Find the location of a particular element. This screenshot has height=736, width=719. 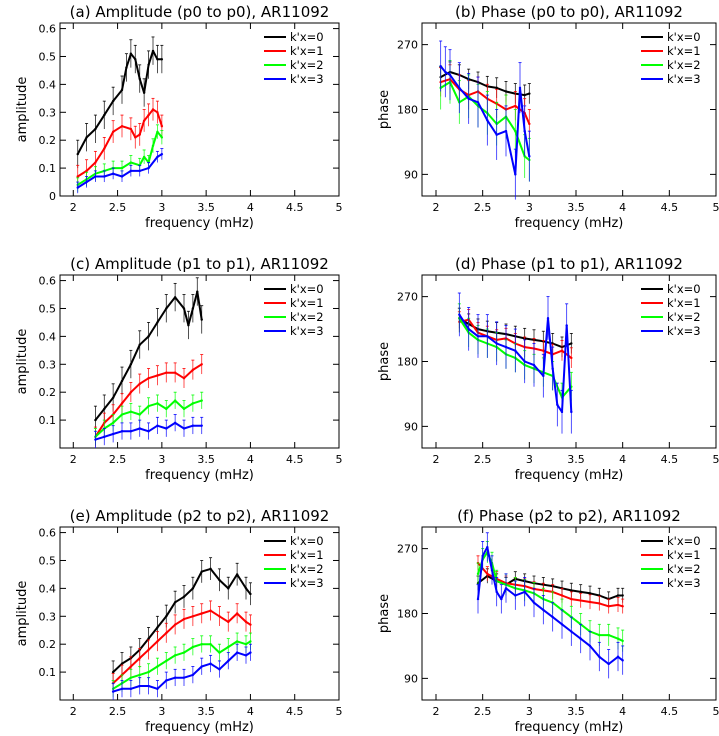

x-tick-label-d-0: 2 is located at coordinates (436, 459).